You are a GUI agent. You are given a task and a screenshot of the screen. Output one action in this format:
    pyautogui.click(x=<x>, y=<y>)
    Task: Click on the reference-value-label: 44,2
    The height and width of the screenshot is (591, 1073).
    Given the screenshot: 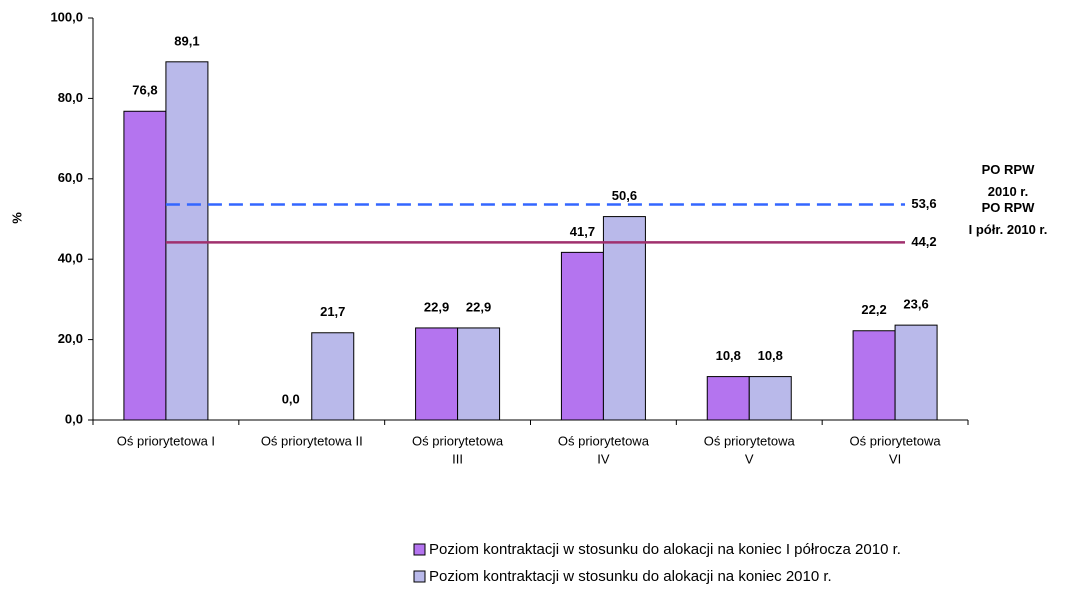 What is the action you would take?
    pyautogui.click(x=923, y=241)
    